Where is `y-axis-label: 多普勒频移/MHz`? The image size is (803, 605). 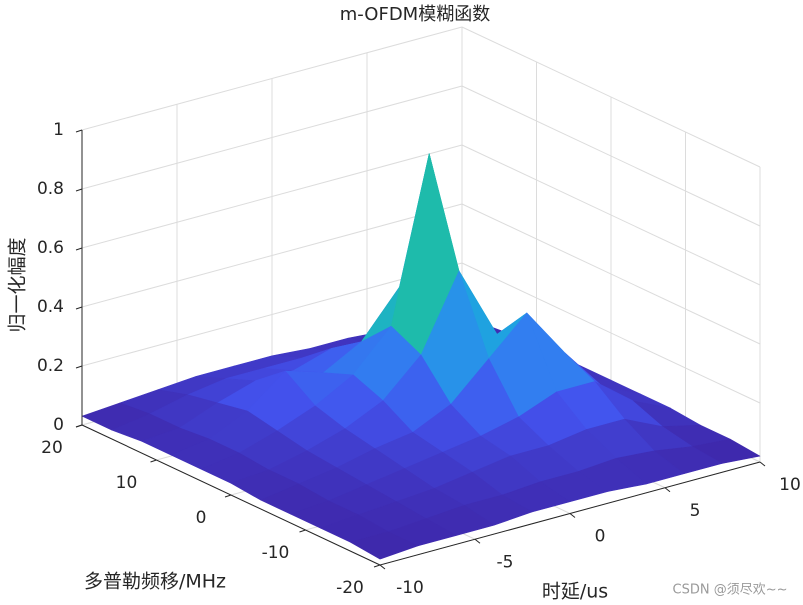 y-axis-label: 多普勒频移/MHz is located at coordinates (155, 582).